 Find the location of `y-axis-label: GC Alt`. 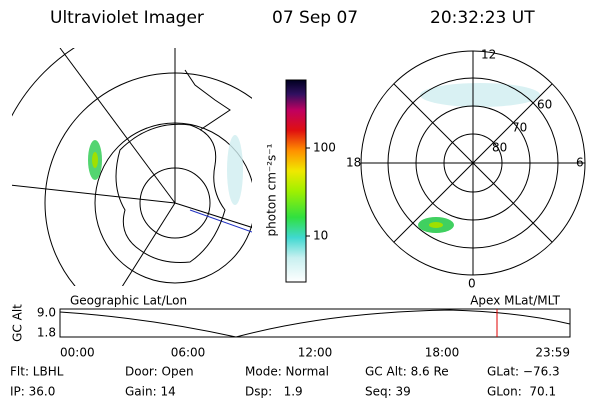

y-axis-label: GC Alt is located at coordinates (18, 323).